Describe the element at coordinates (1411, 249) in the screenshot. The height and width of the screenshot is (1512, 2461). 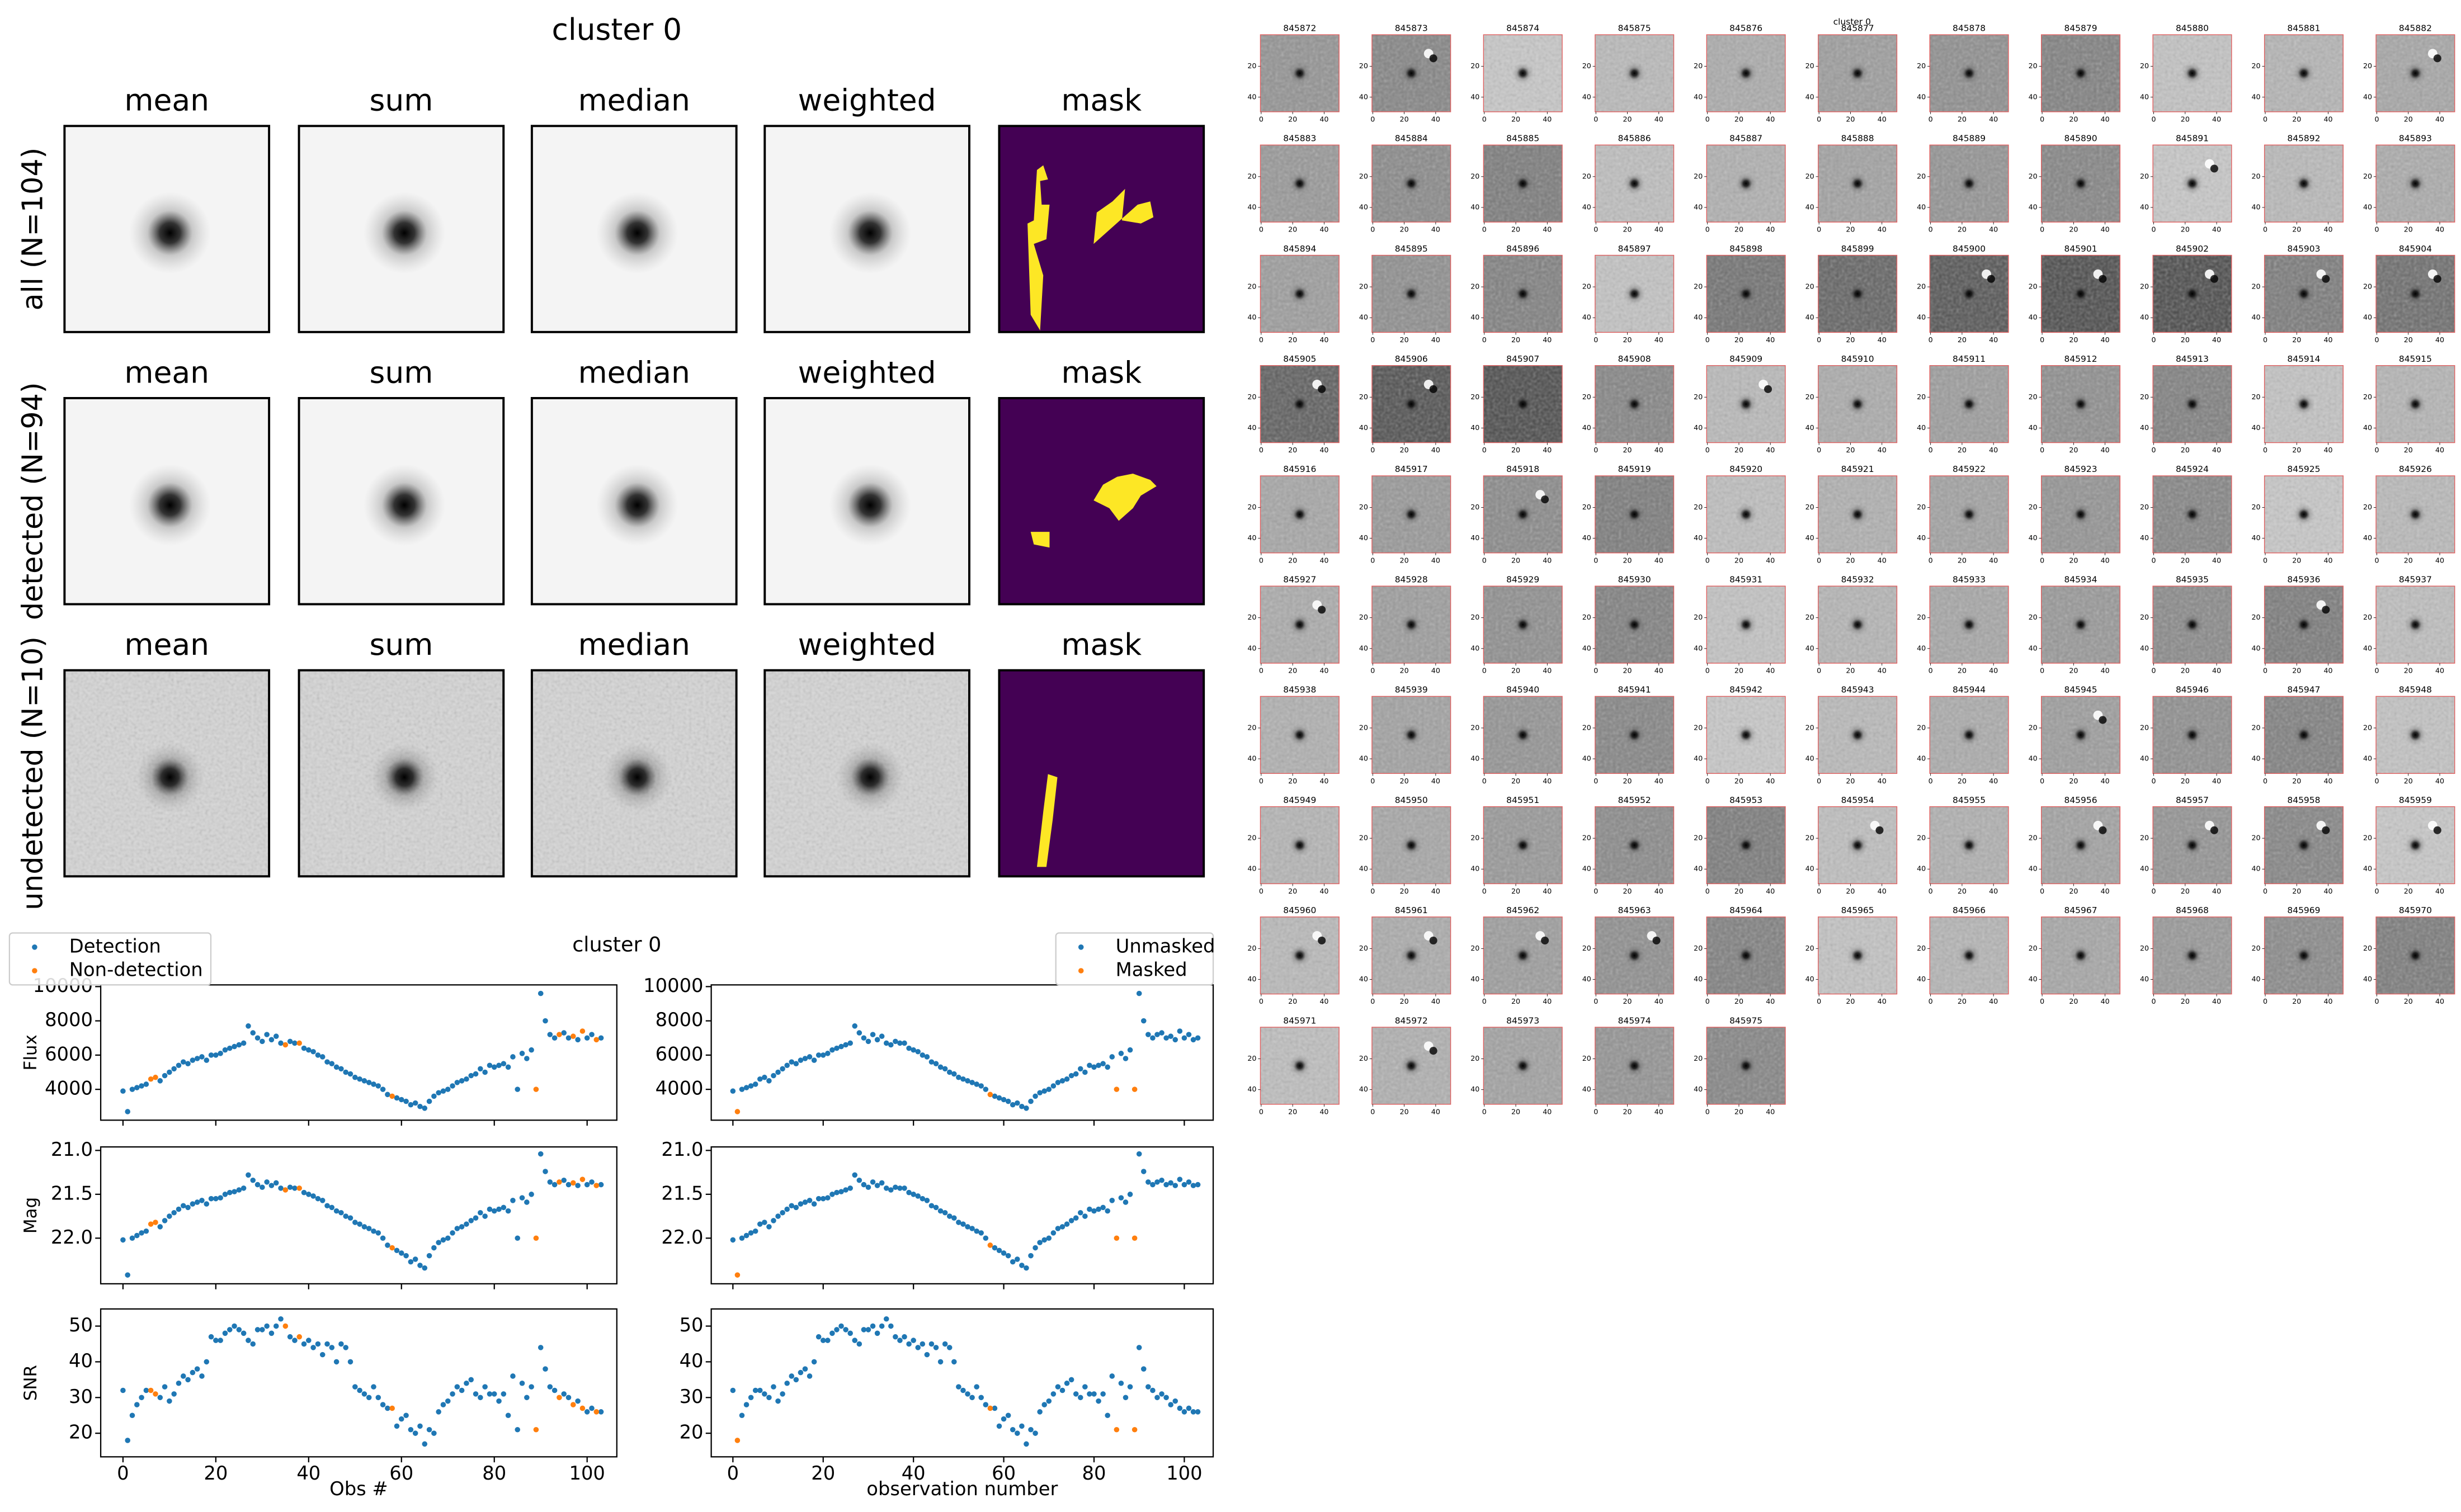
I see `stamp-title: 845895` at that location.